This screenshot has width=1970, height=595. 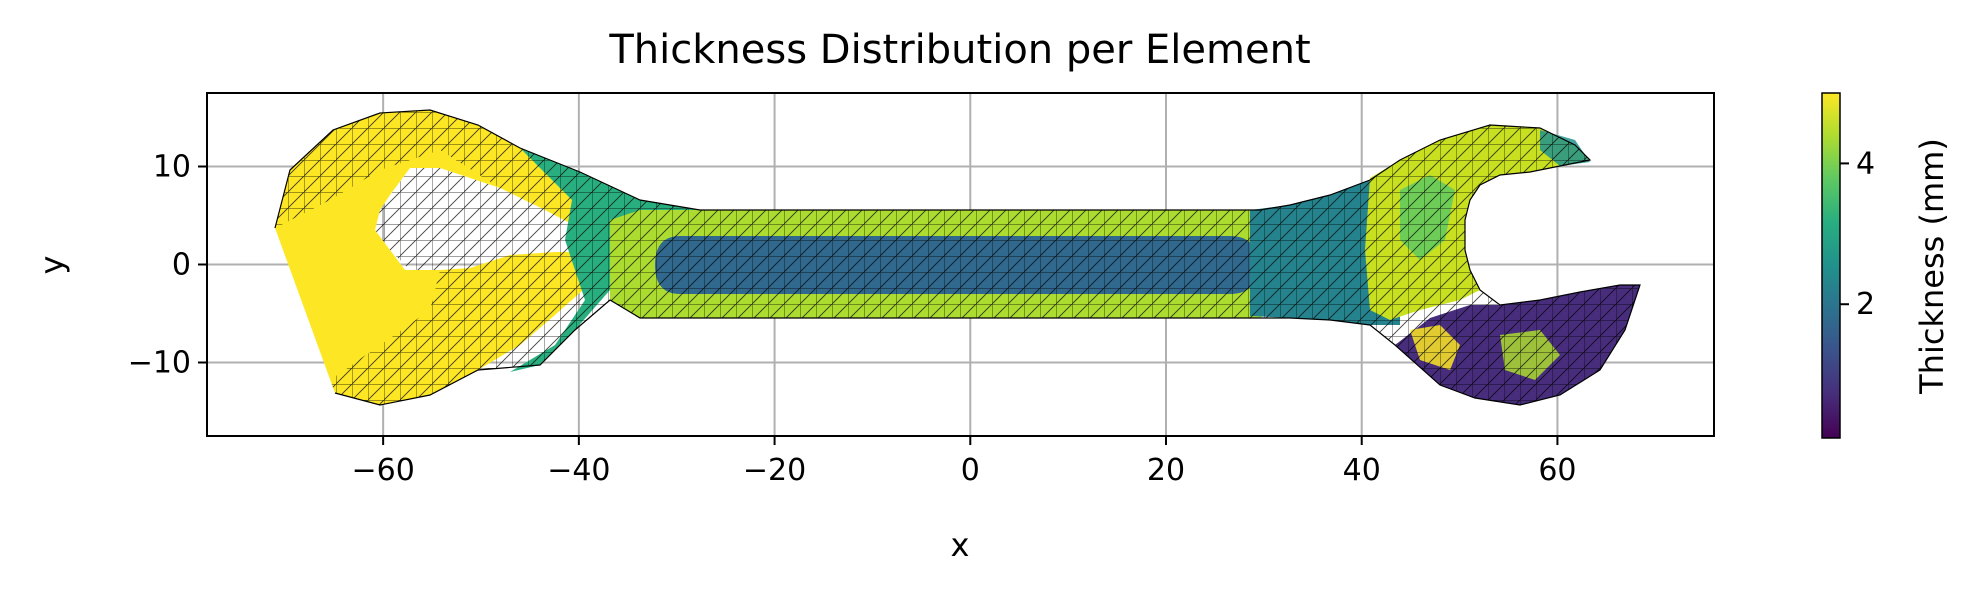 I want to click on x-tick-label: −40, so click(x=578, y=470).